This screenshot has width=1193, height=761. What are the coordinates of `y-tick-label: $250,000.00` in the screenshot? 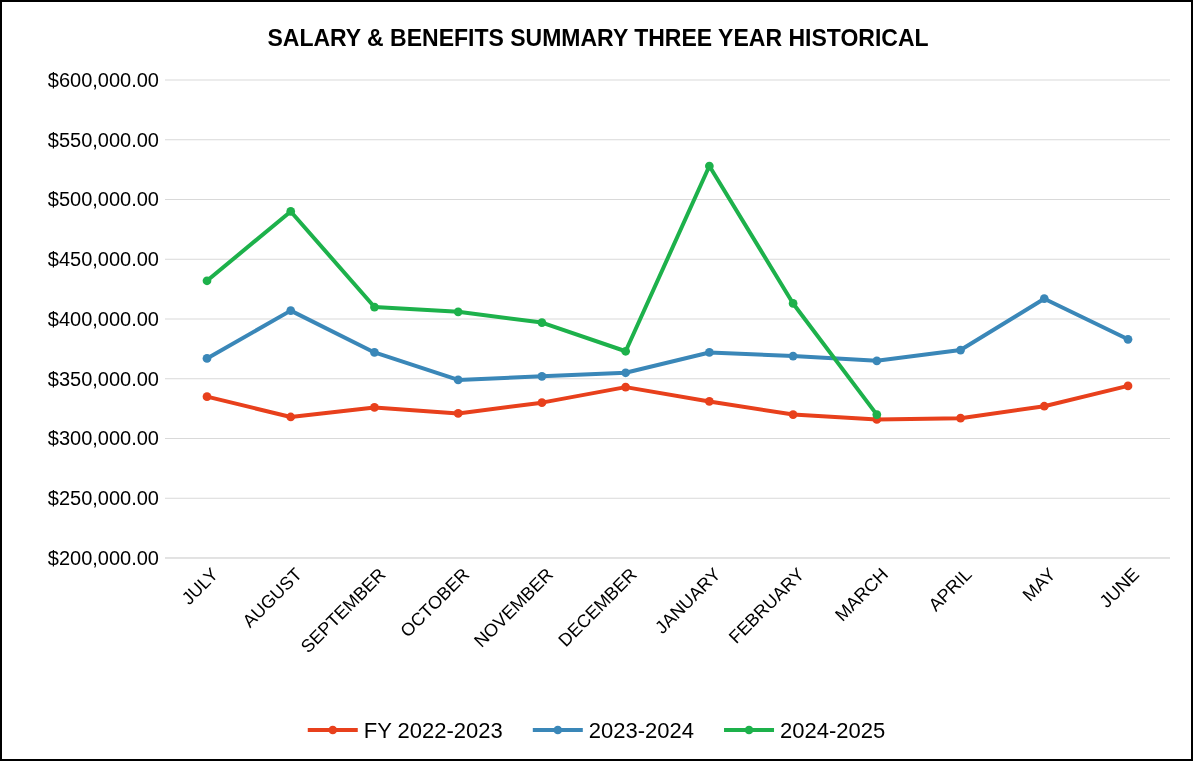 It's located at (103, 498).